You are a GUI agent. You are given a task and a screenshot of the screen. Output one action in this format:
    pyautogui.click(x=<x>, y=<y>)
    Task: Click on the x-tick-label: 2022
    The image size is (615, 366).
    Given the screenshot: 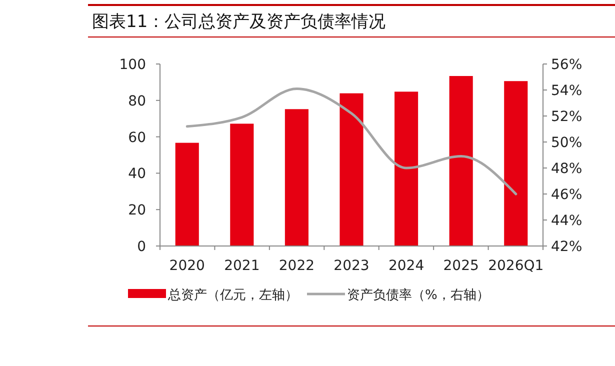 What is the action you would take?
    pyautogui.click(x=296, y=266)
    